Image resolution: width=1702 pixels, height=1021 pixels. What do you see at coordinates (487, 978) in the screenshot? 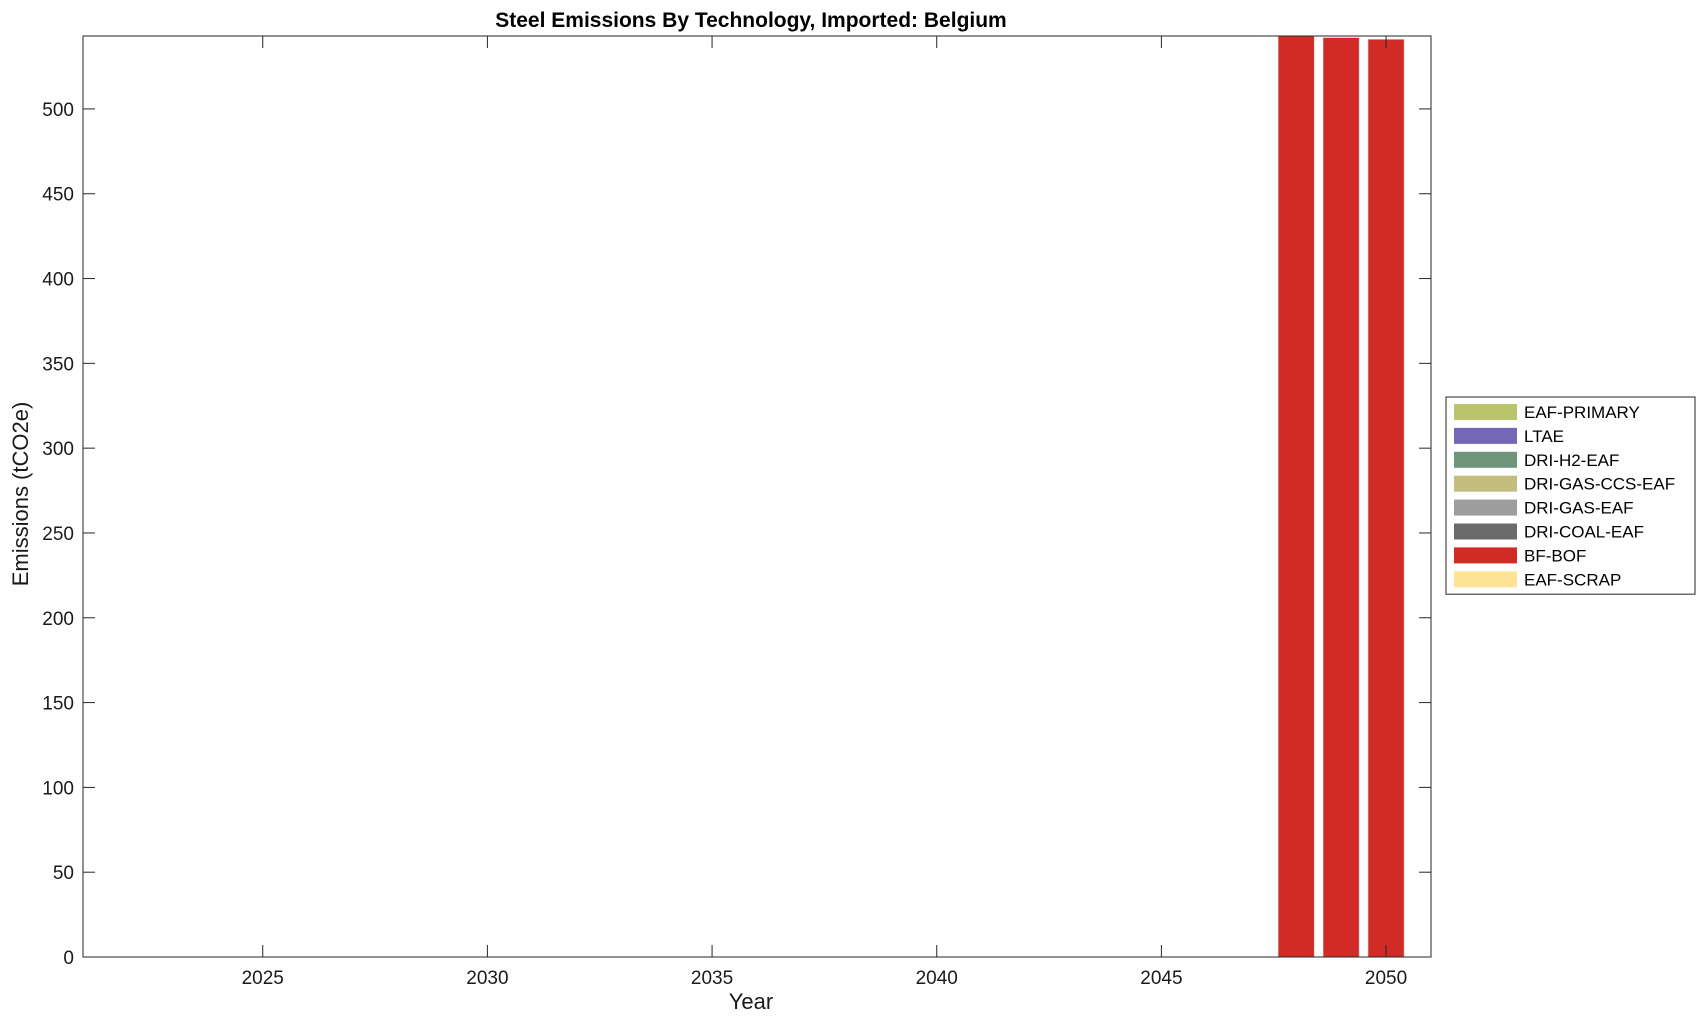
I see `x-tick-label: 2030` at bounding box center [487, 978].